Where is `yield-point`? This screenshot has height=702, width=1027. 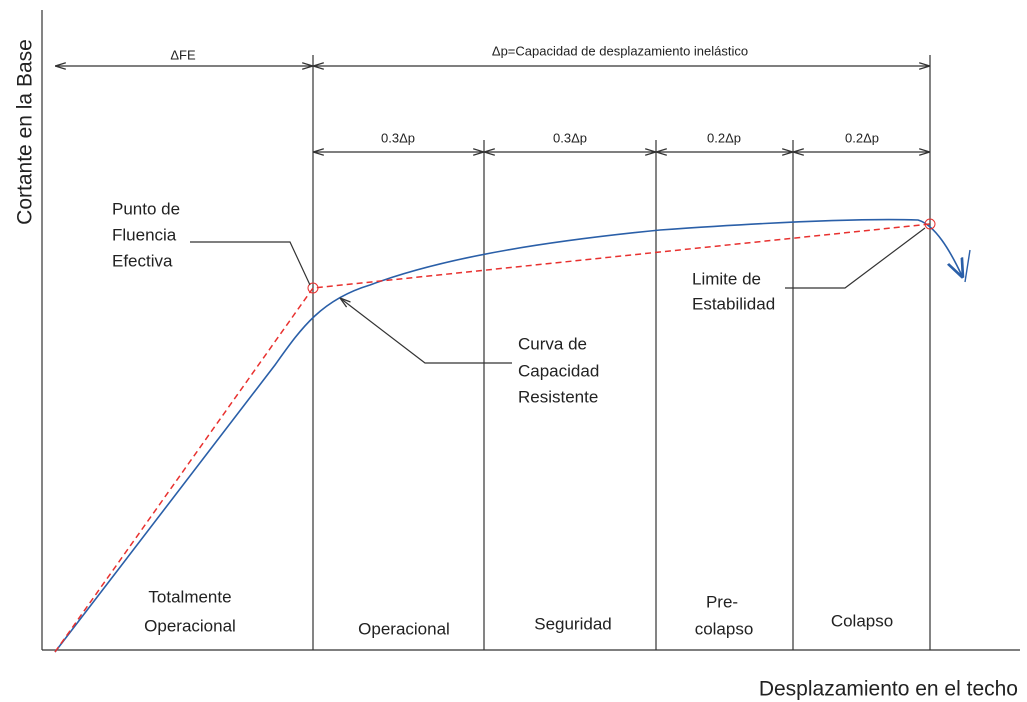
yield-point is located at coordinates (313, 288).